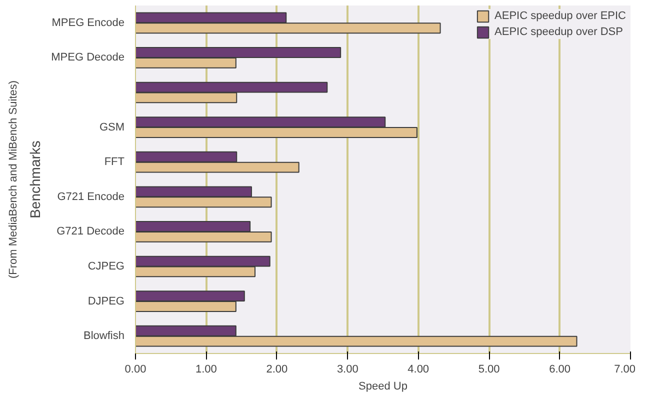 The height and width of the screenshot is (403, 645). Describe the element at coordinates (14, 179) in the screenshot. I see `text: (From MediaBench and MiBench Suites)` at that location.